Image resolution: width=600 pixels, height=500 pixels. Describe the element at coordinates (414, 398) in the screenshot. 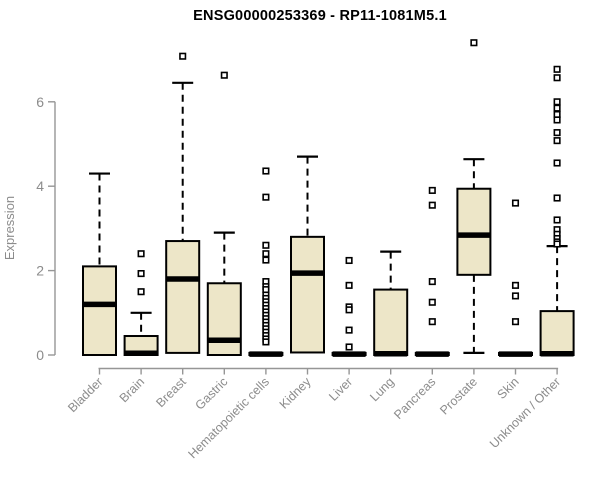

I see `x-tick-label: Pancreas` at that location.